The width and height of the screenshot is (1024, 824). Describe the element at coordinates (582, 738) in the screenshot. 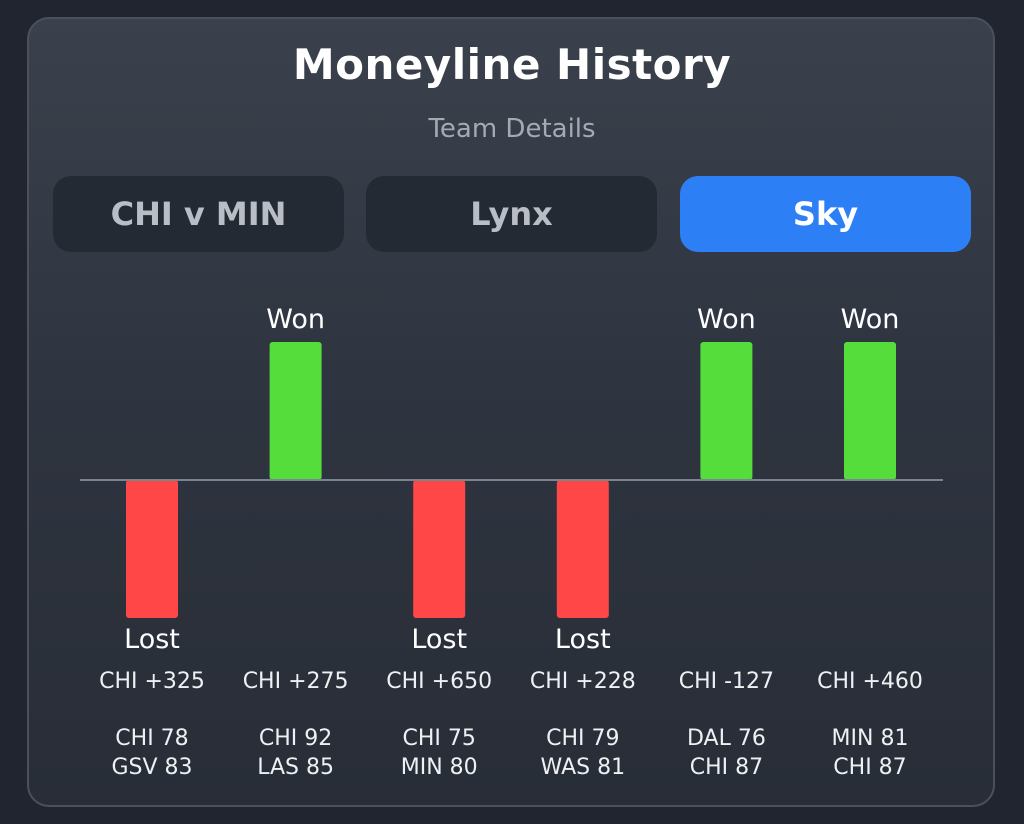

I see `score-line-1: CHI 79` at that location.